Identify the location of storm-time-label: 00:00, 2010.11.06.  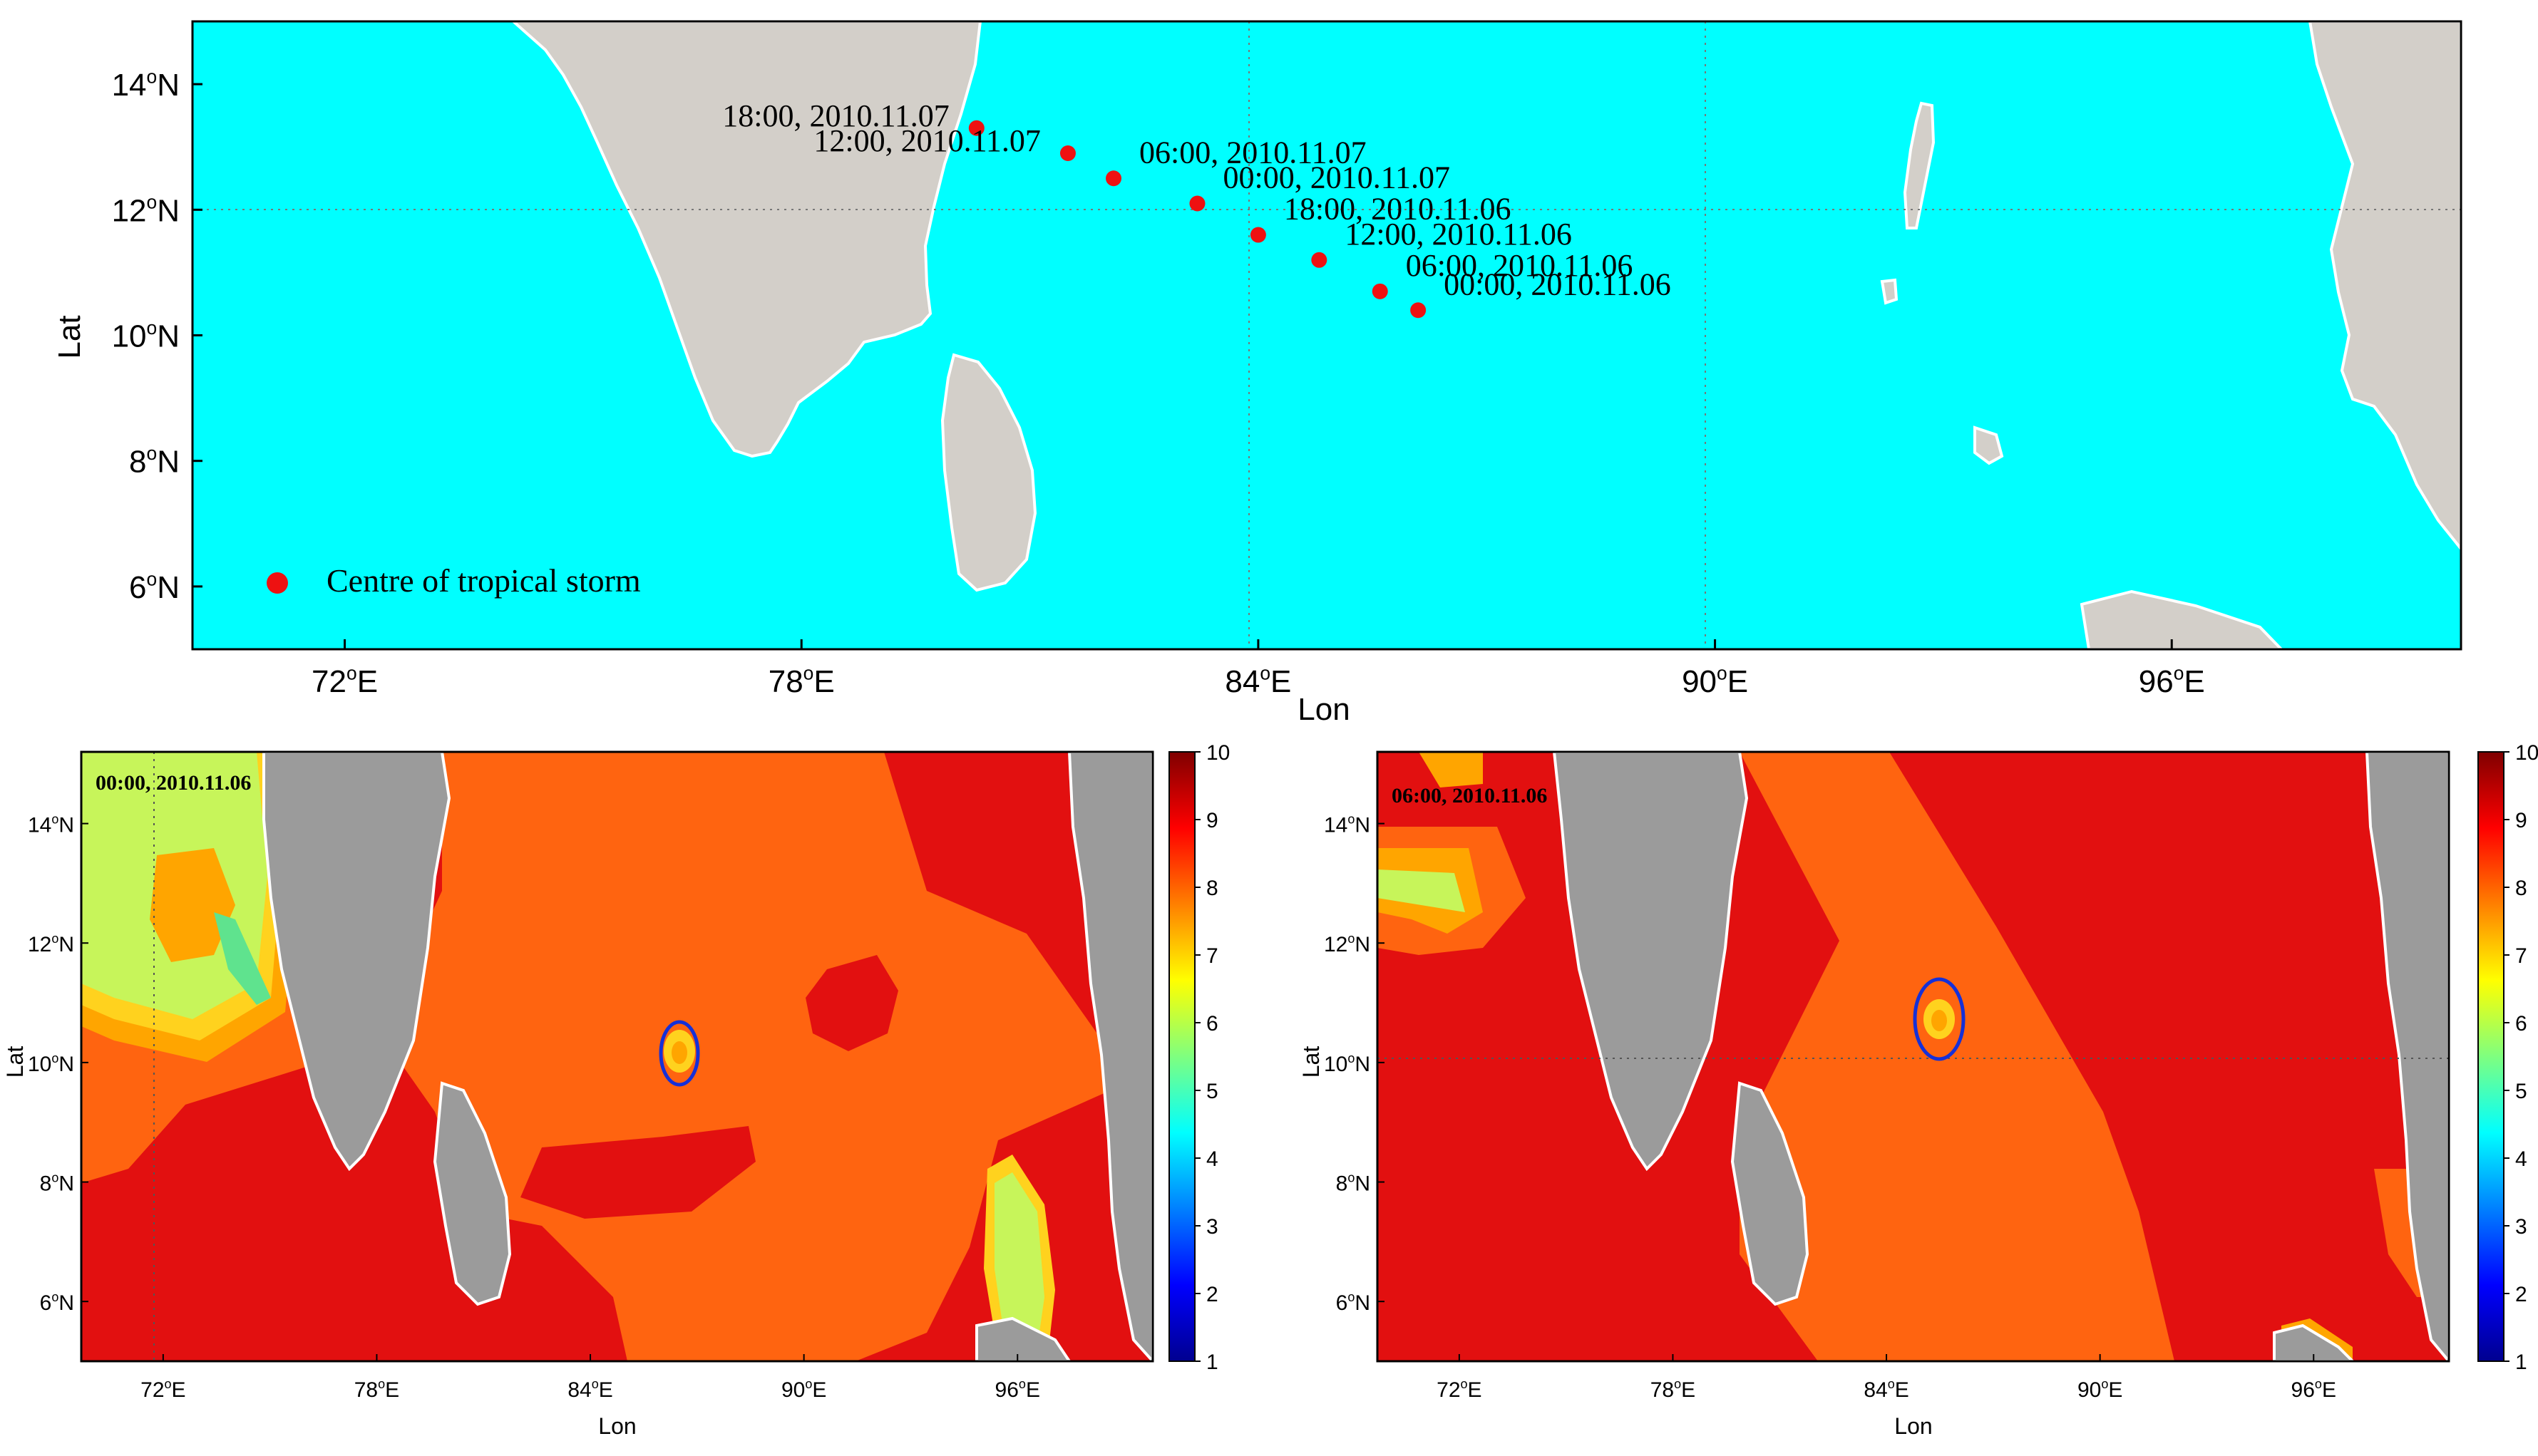
(1557, 284).